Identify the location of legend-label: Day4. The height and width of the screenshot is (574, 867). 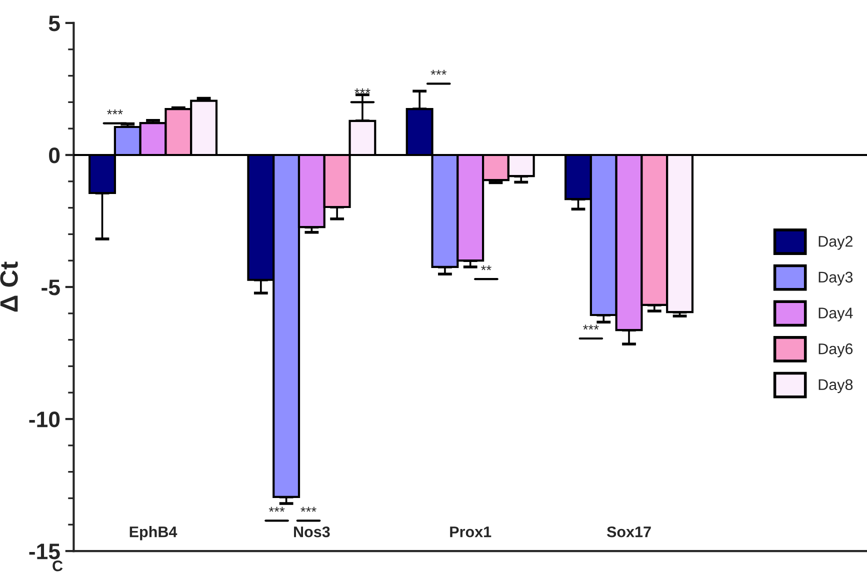
(835, 315).